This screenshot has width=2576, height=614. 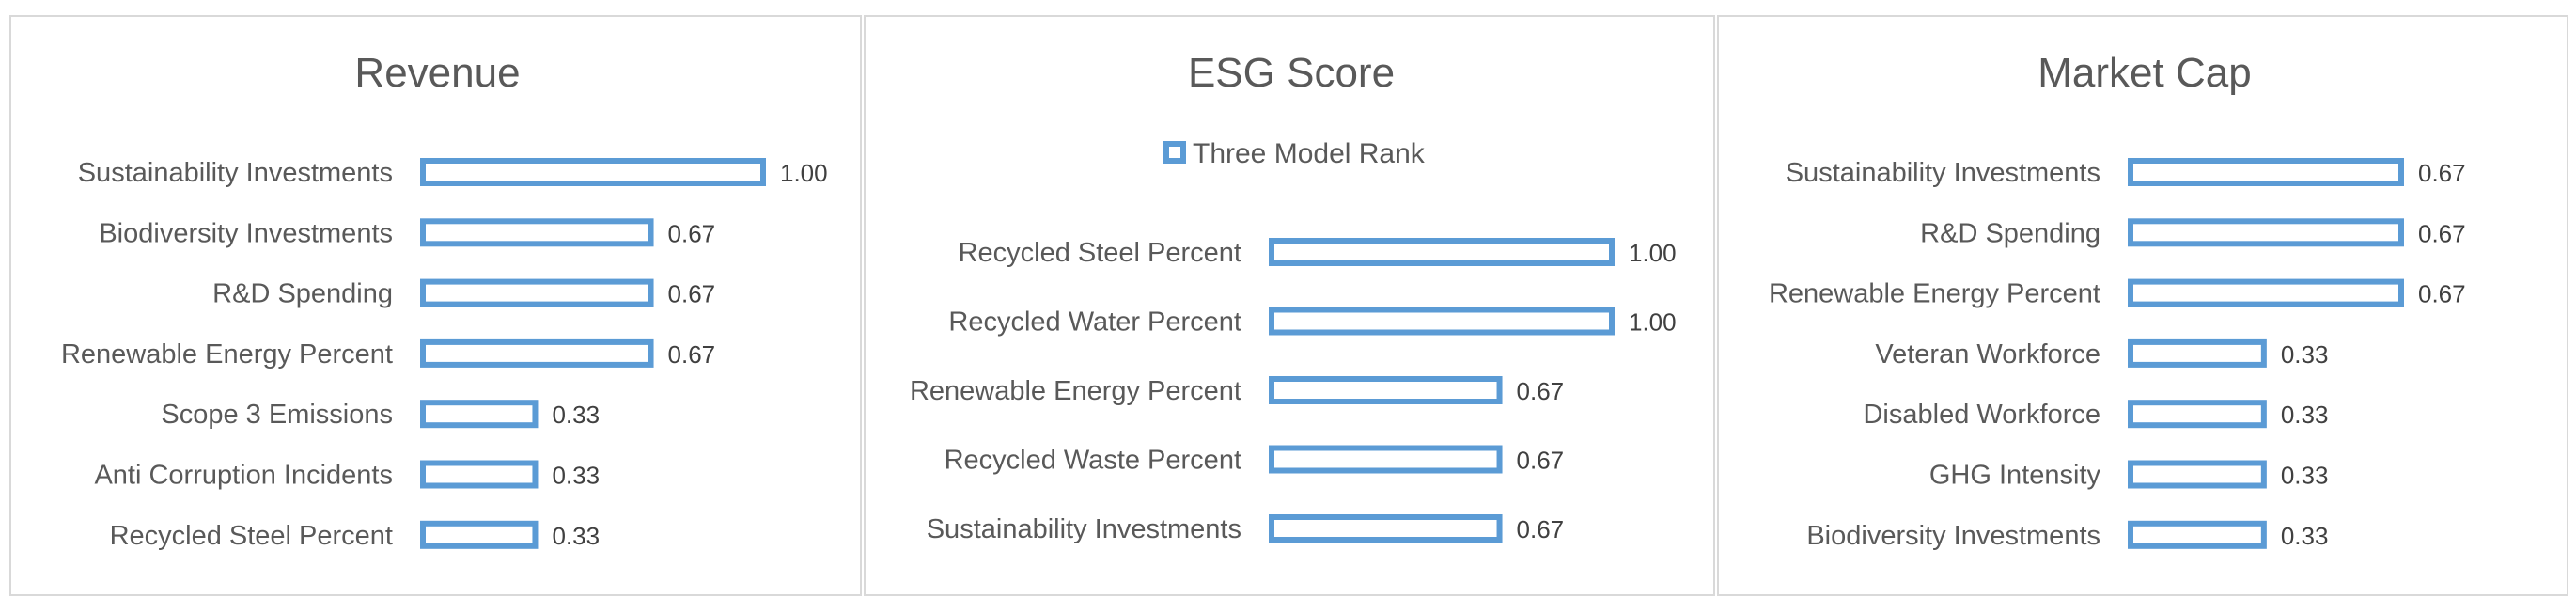 What do you see at coordinates (1541, 461) in the screenshot?
I see `data-label-recycled-waste-percent: 0.67` at bounding box center [1541, 461].